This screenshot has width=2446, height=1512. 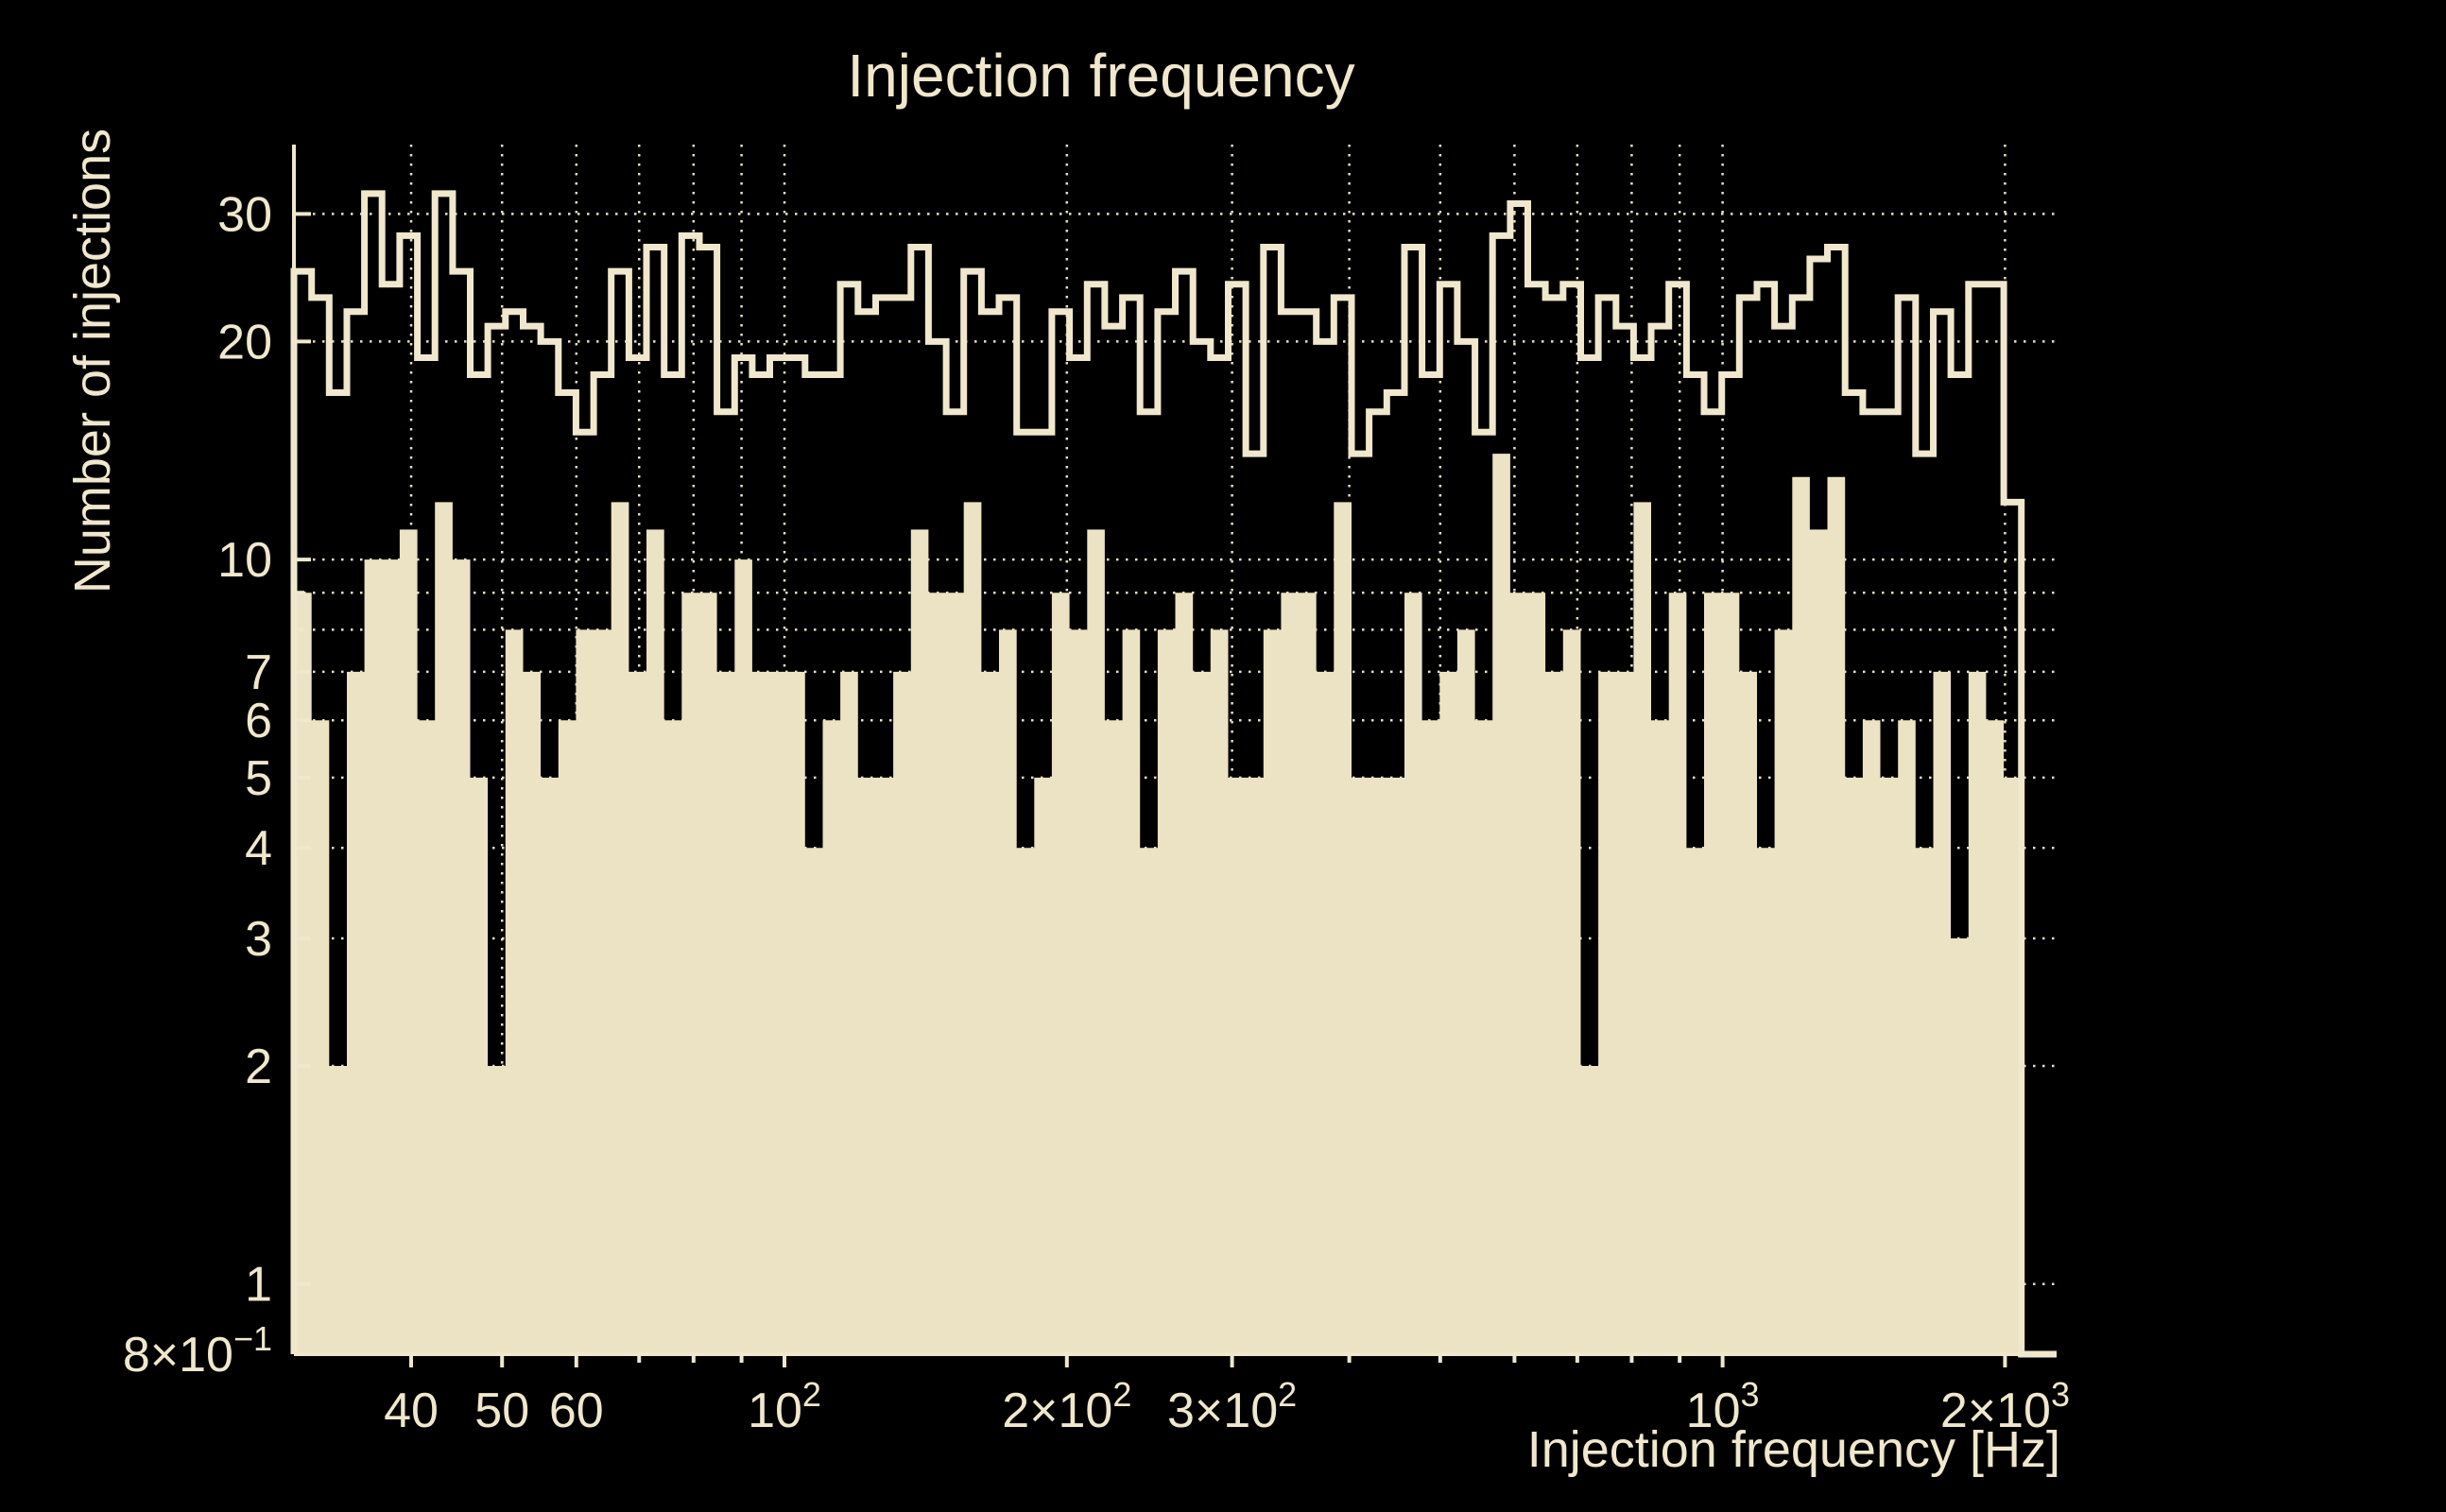 What do you see at coordinates (245, 342) in the screenshot?
I see `y-tick-label: 20` at bounding box center [245, 342].